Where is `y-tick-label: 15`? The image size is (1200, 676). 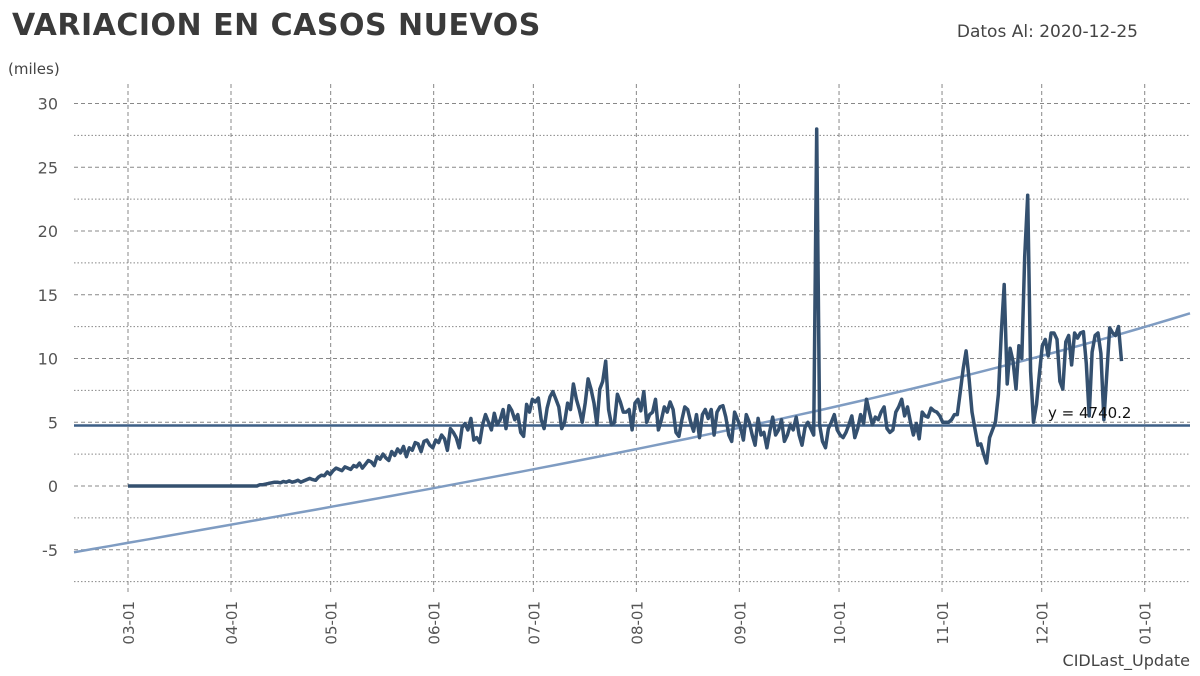
y-tick-label: 15 is located at coordinates (48, 295).